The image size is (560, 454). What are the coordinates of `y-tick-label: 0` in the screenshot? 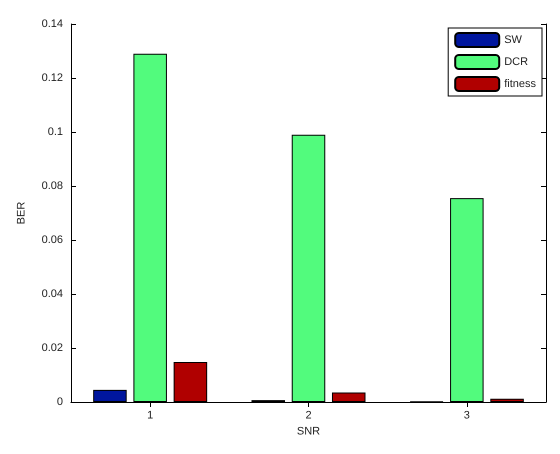 It's located at (59, 402).